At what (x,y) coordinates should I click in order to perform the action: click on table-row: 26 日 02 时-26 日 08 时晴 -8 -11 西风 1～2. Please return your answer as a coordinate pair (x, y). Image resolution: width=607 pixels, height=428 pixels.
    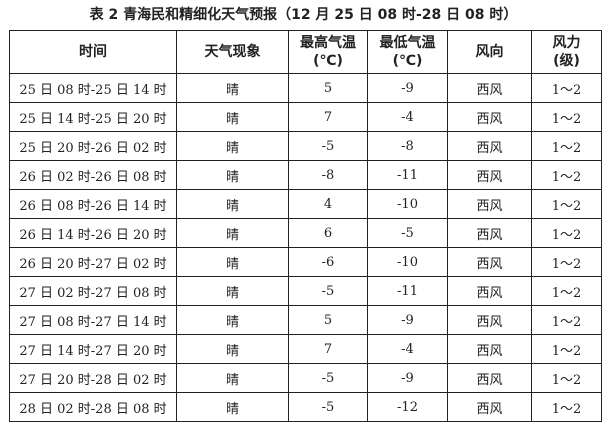
    Looking at the image, I should click on (305, 175).